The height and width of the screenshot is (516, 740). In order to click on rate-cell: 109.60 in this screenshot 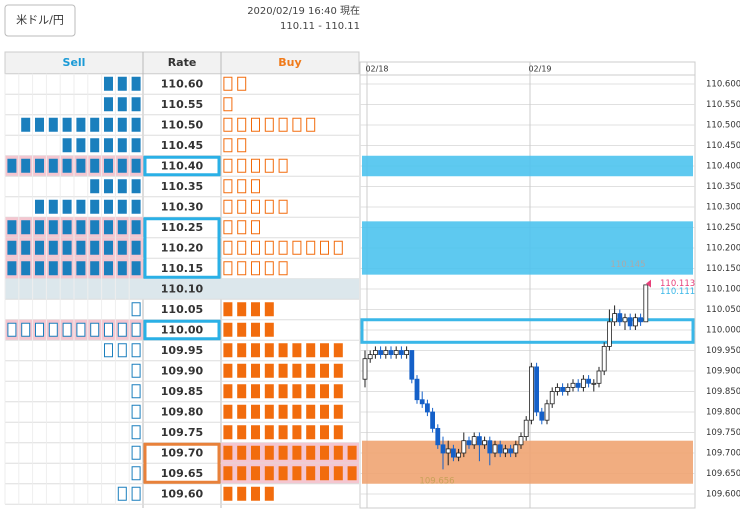, I will do `click(182, 494)`.